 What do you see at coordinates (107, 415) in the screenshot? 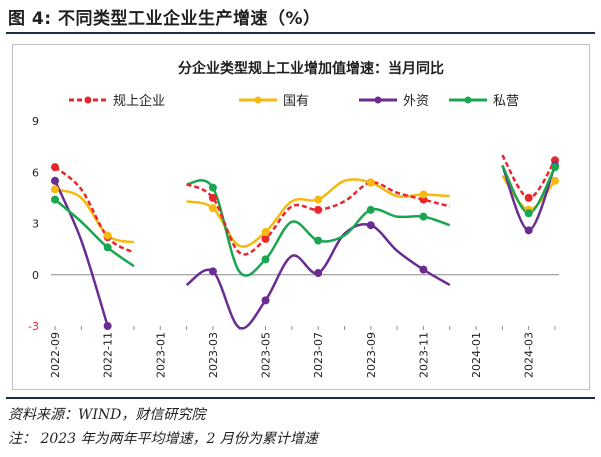
I see `source-note: 资料来源：WIND，财信研究院` at bounding box center [107, 415].